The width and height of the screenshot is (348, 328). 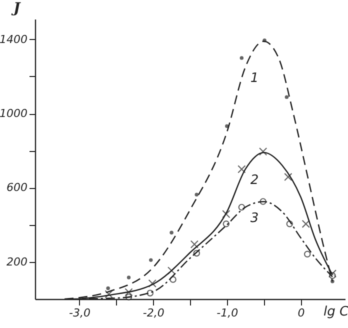 I want to click on y-tick-label: 1400, so click(x=14, y=39).